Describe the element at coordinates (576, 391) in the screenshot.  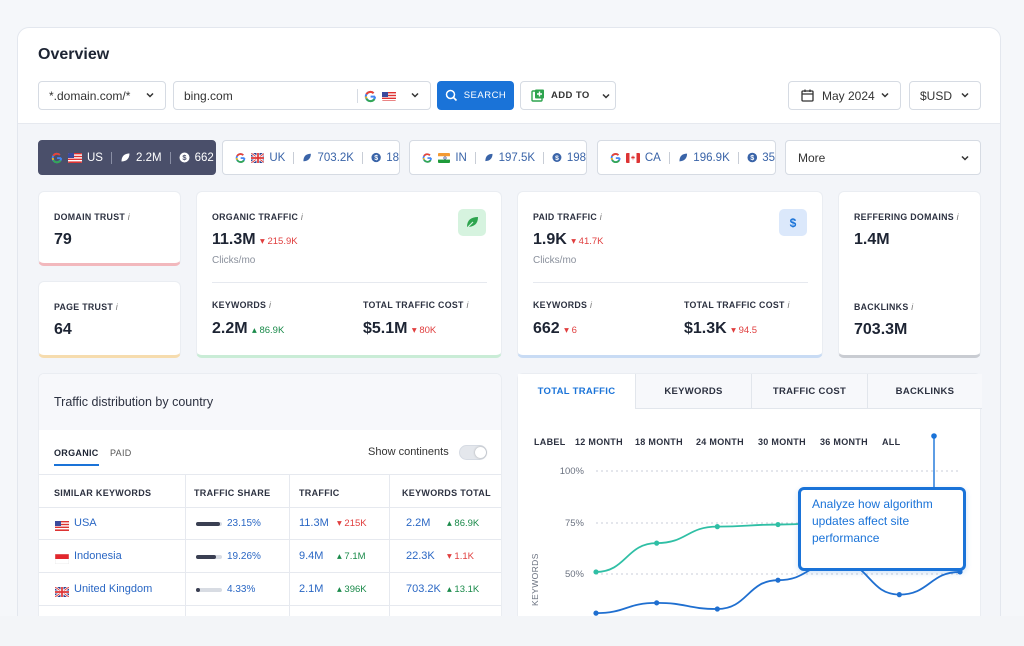
I see `tab-total-traffic: TOTAL TRAFFIC` at that location.